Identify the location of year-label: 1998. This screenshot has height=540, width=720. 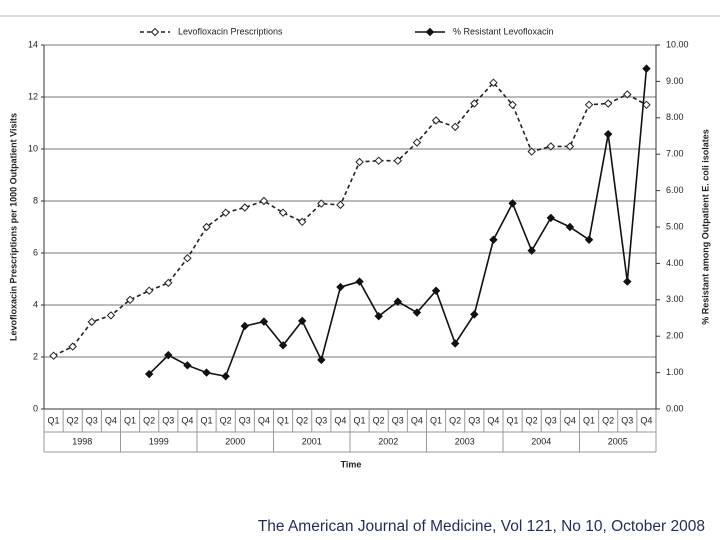
(82, 441).